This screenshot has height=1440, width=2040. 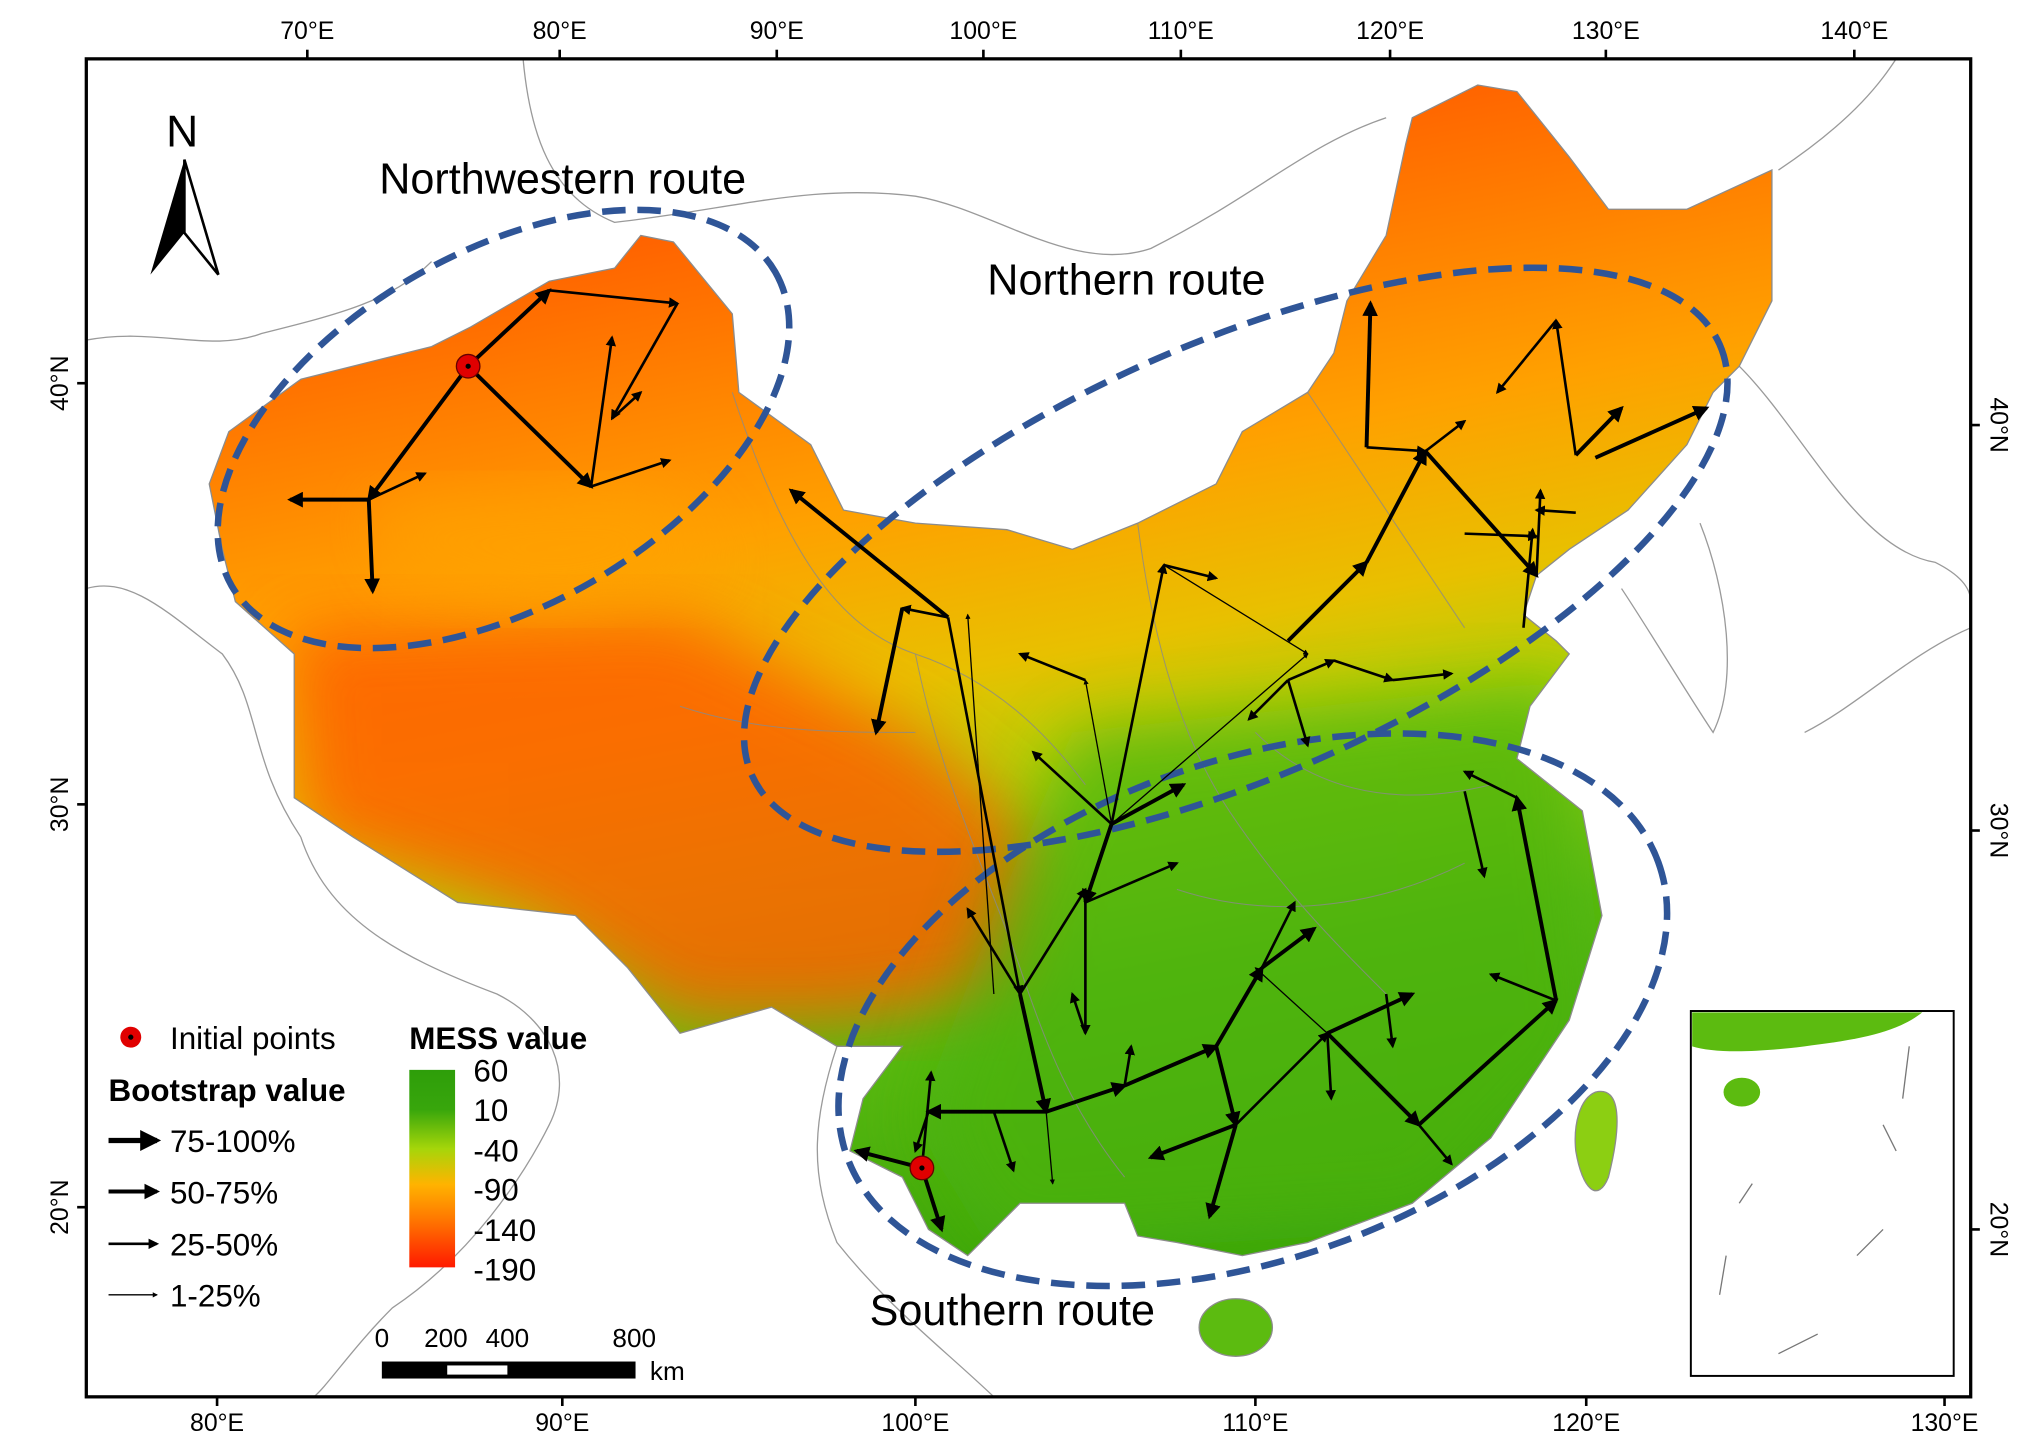 I want to click on right-tick-label: 30°N, so click(x=1997, y=830).